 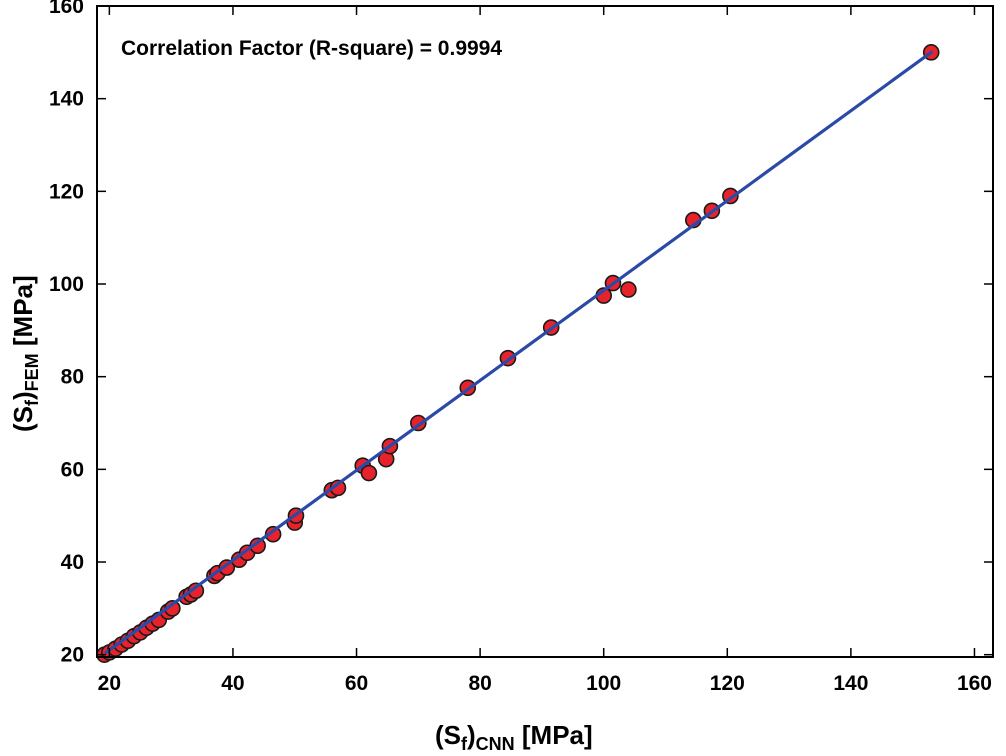 I want to click on x-tick-label: 20, so click(x=109, y=683).